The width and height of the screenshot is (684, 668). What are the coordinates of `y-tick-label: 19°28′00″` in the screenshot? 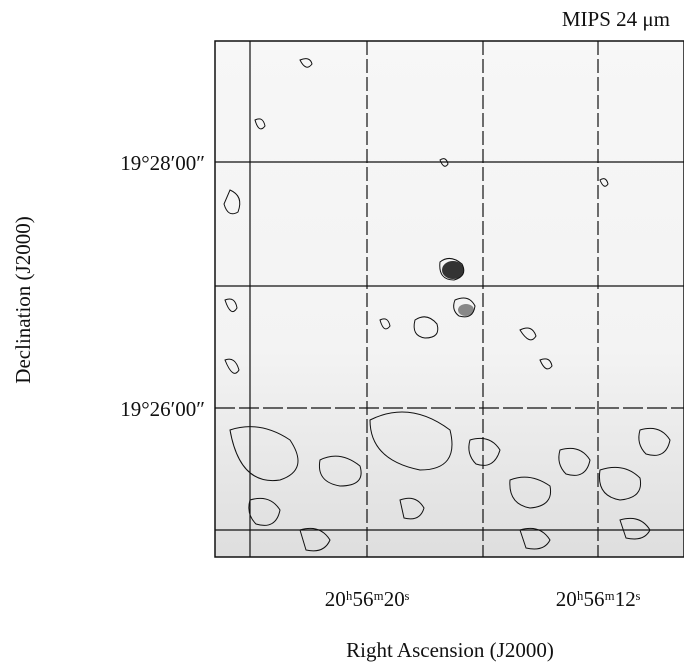 It's located at (162, 163).